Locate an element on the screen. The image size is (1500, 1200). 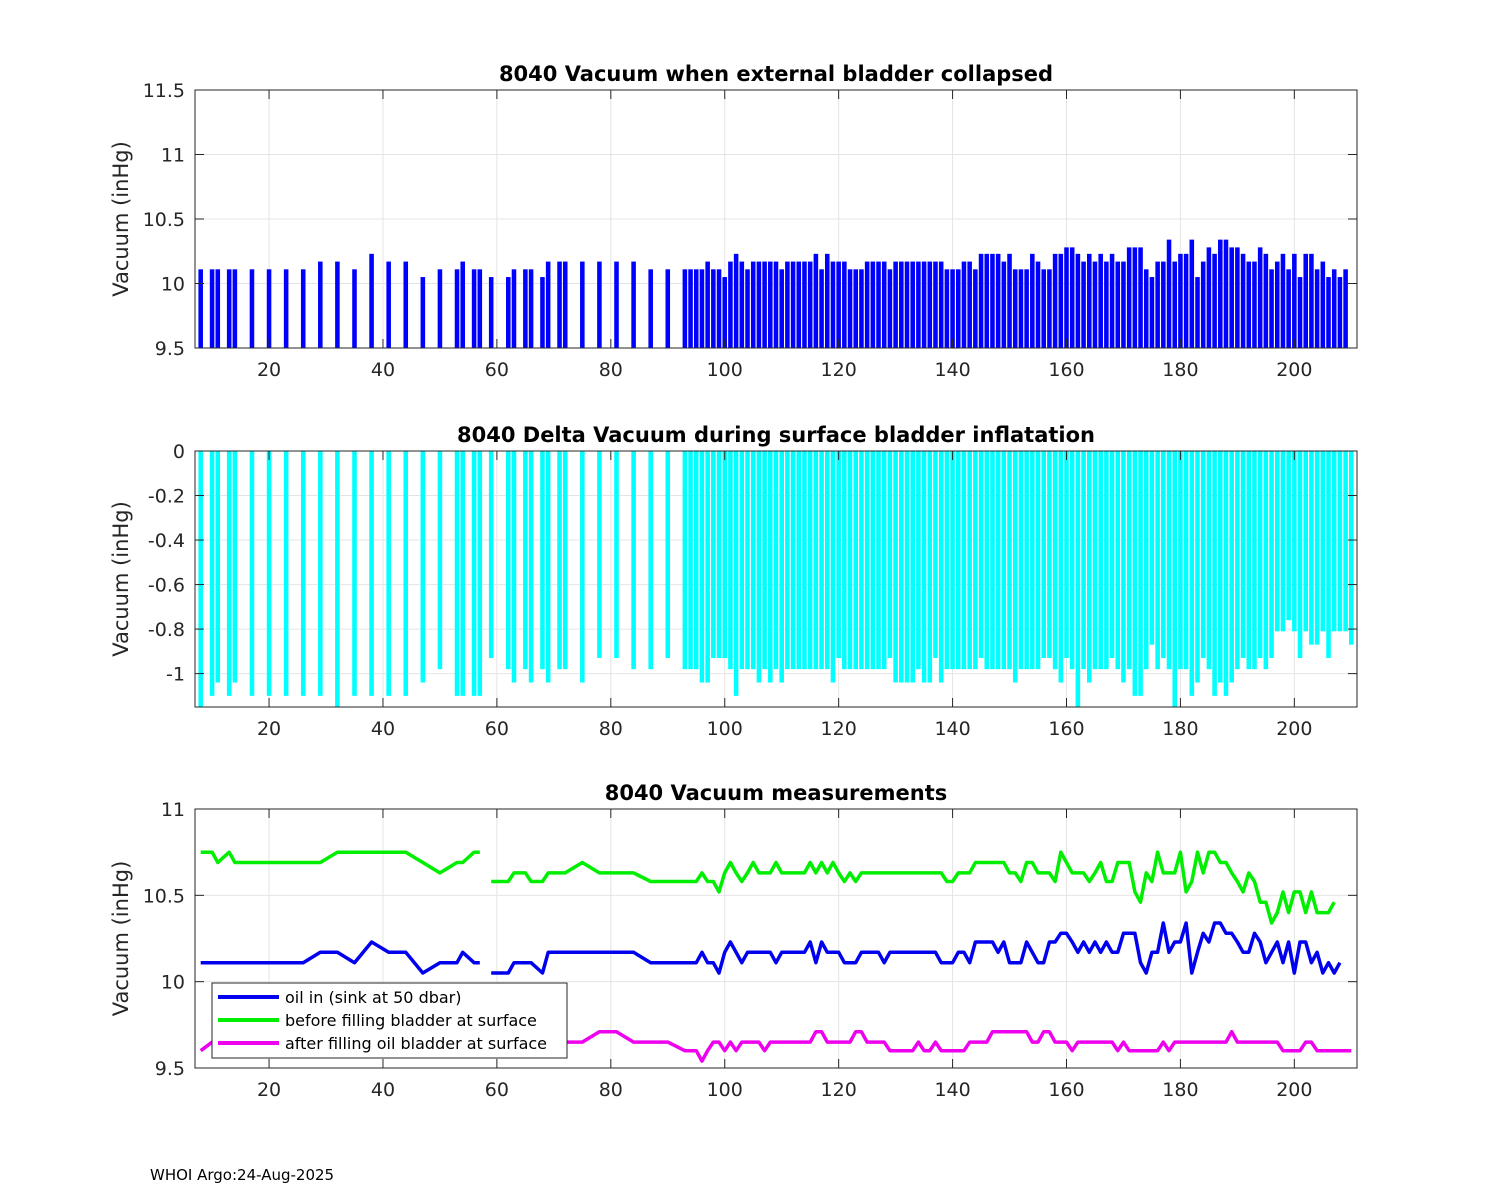
x-tick-label: 80 is located at coordinates (611, 370).